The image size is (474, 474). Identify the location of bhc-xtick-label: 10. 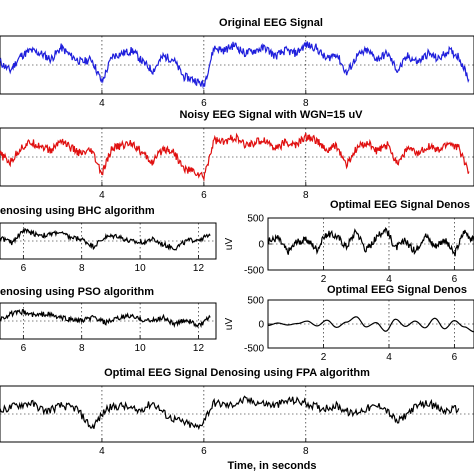
(141, 268).